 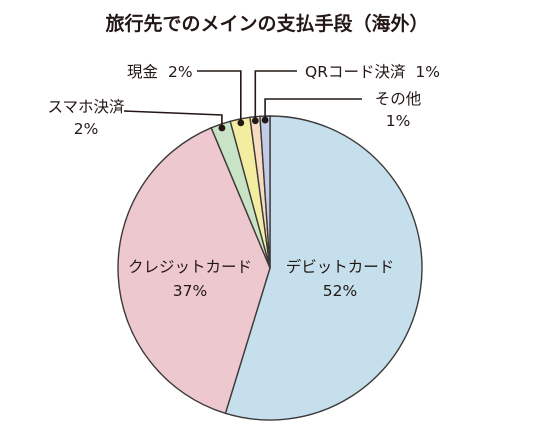 What do you see at coordinates (313, 109) in the screenshot?
I see `leader-line-other` at bounding box center [313, 109].